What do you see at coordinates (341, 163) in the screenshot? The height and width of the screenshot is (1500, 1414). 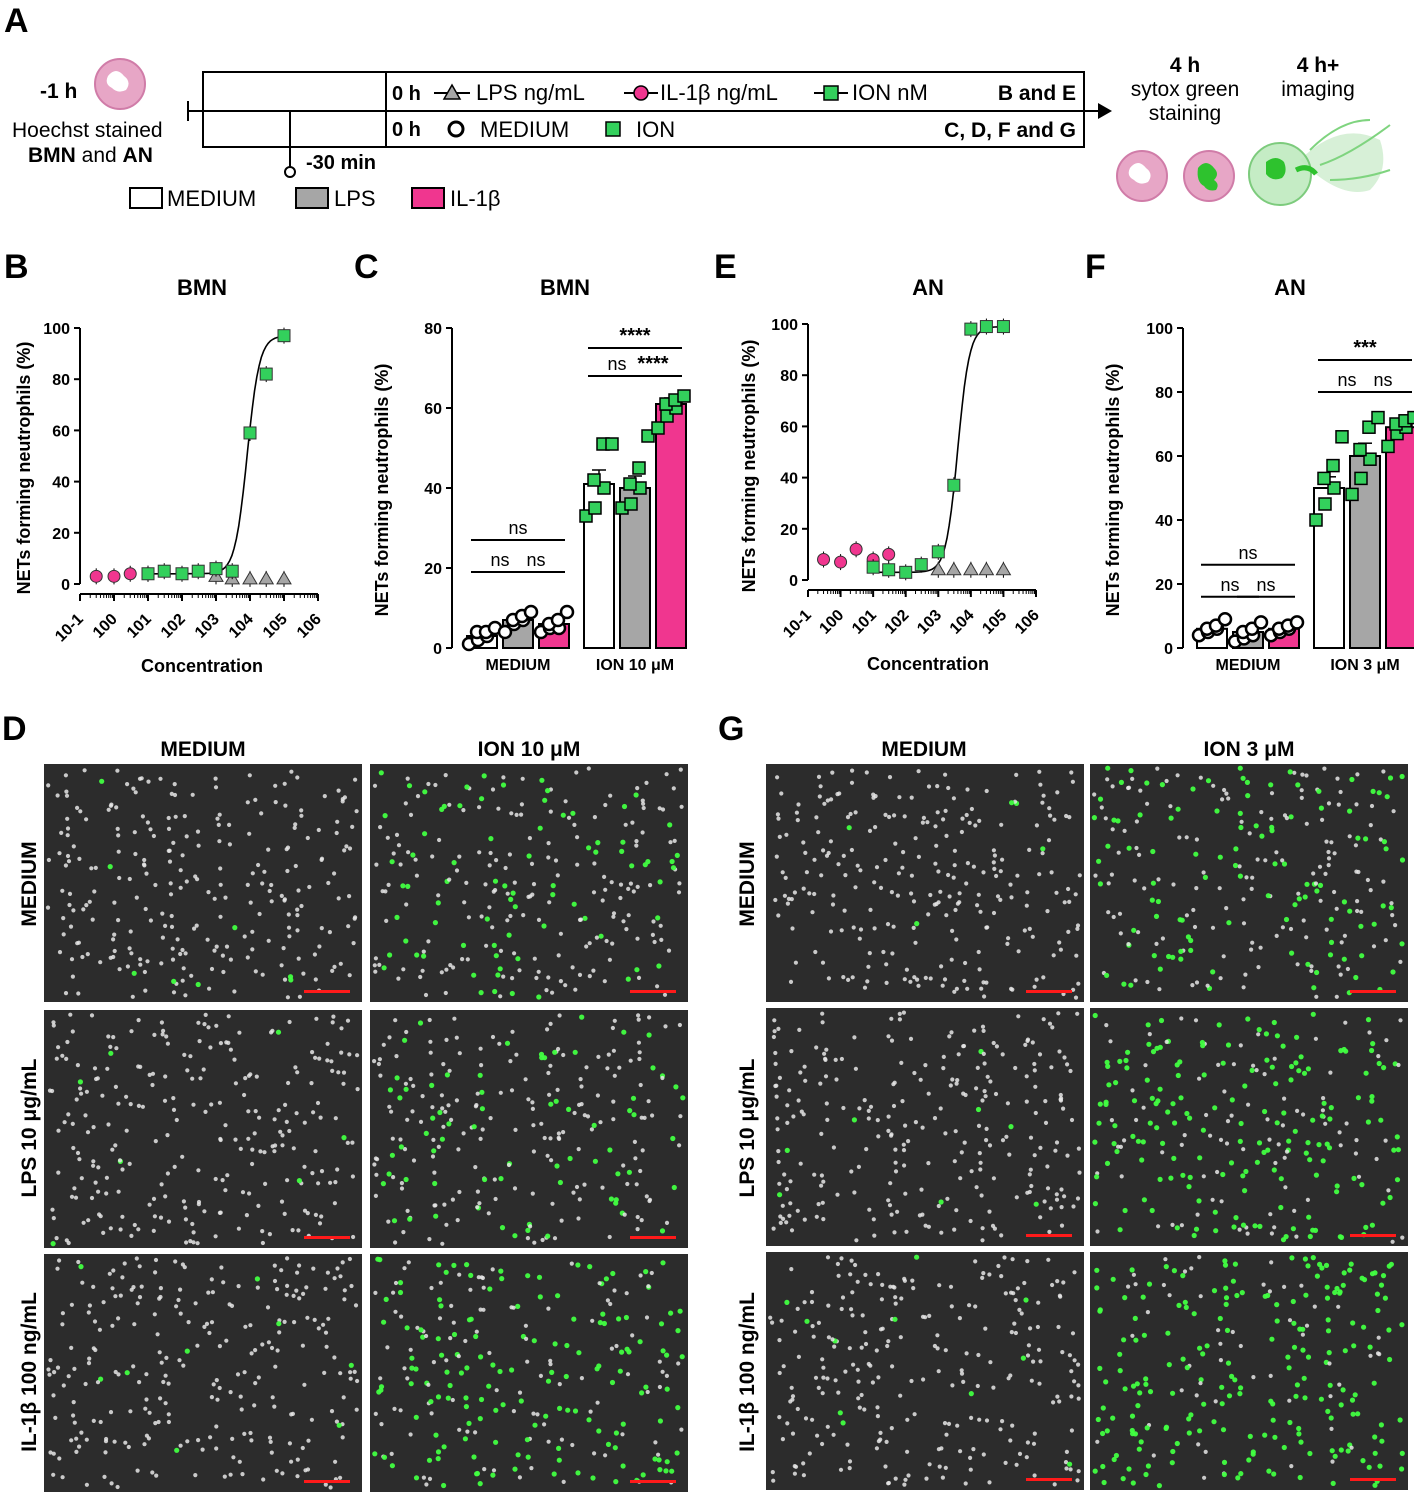 I see `minus30-label: -30 min` at bounding box center [341, 163].